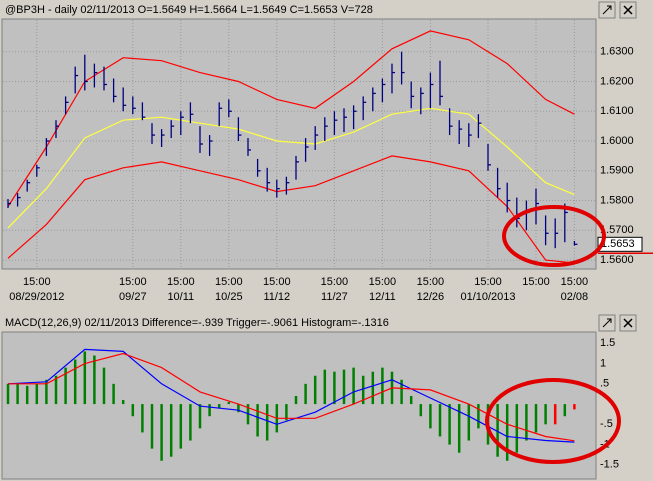 This screenshot has width=653, height=481. I want to click on y-tick-label: 1.5900, so click(617, 171).